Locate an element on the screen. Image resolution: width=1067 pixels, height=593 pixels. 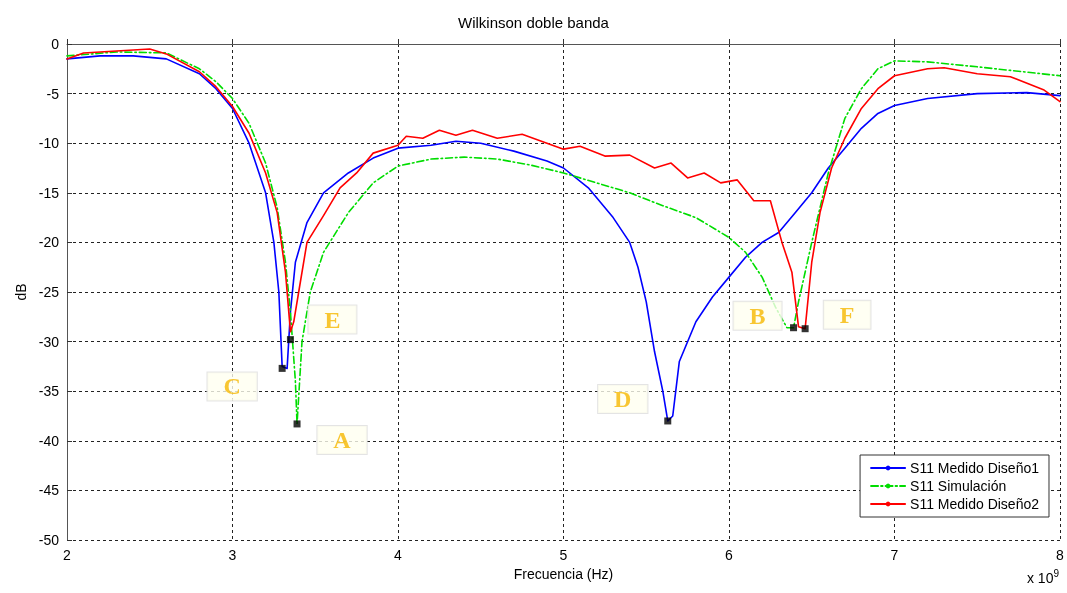
x-tick-label: 7 is located at coordinates (894, 555).